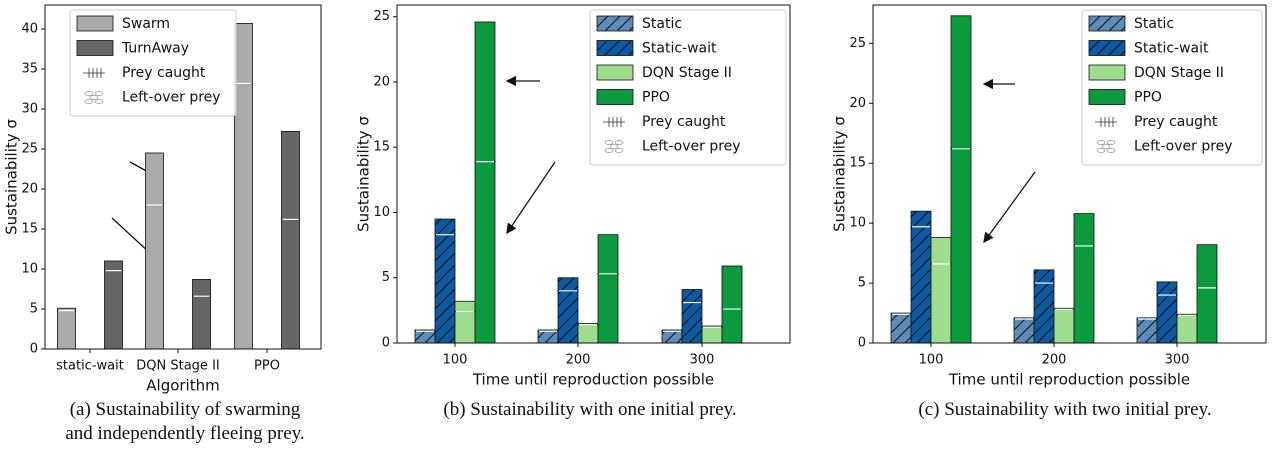 The height and width of the screenshot is (471, 1274). What do you see at coordinates (531, 198) in the screenshot?
I see `arrow` at bounding box center [531, 198].